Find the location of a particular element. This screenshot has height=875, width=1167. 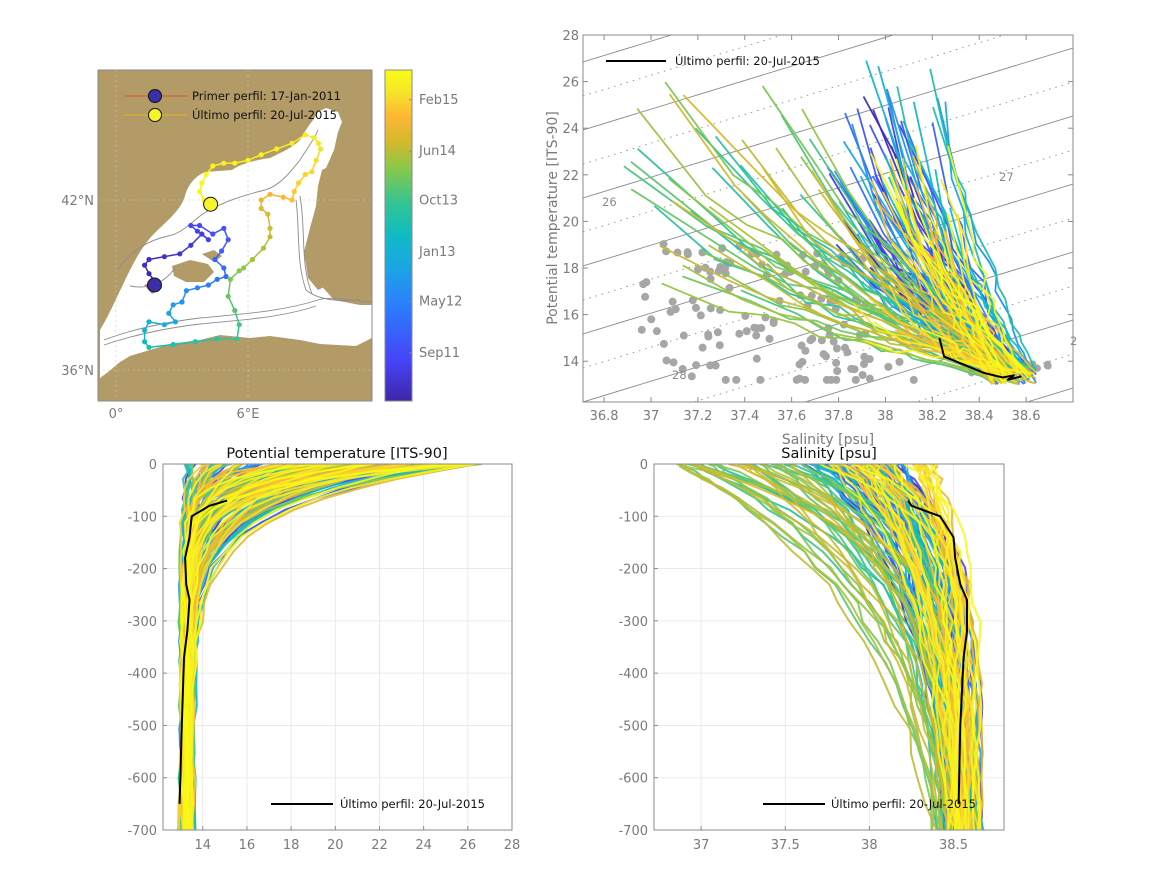

xtick-label: 38 is located at coordinates (869, 845).